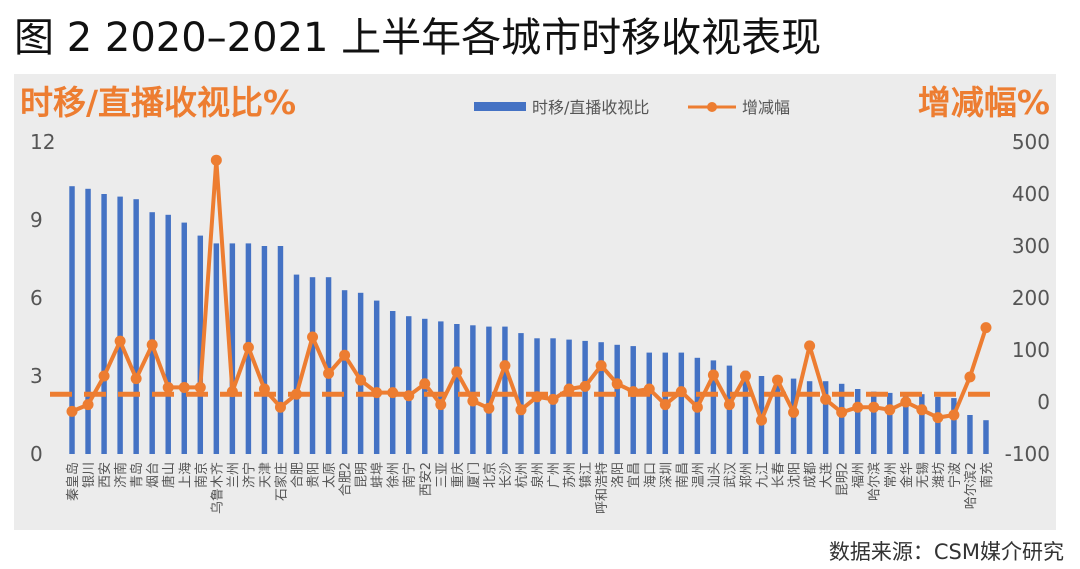 The image size is (1080, 569). Describe the element at coordinates (330, 475) in the screenshot. I see `x-tick-label: 太原` at that location.